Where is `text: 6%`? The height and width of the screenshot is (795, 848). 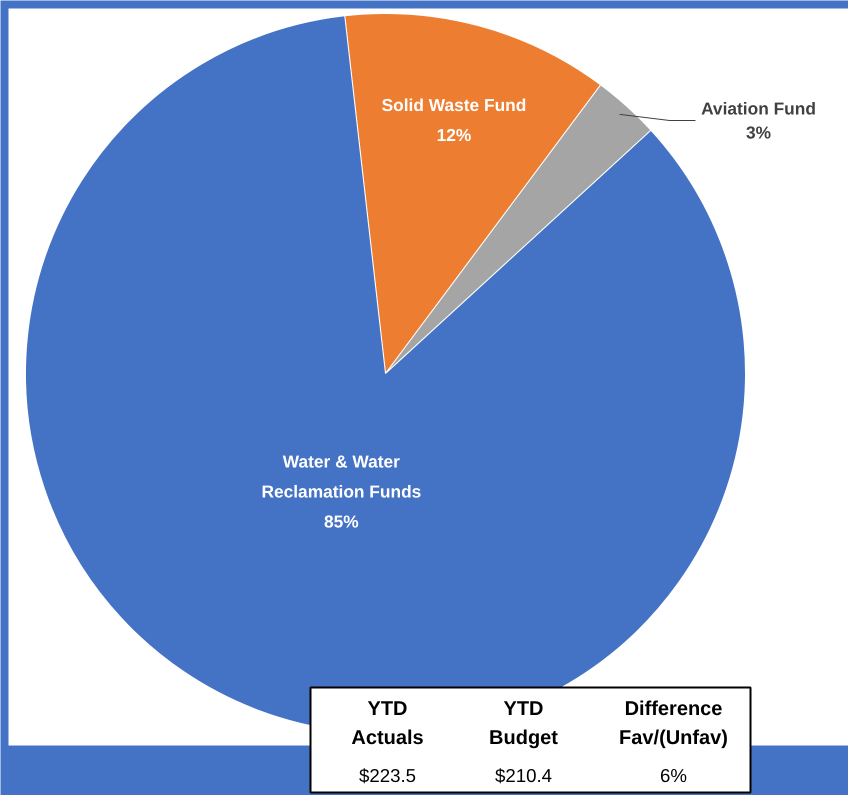
text: 6% is located at coordinates (673, 775).